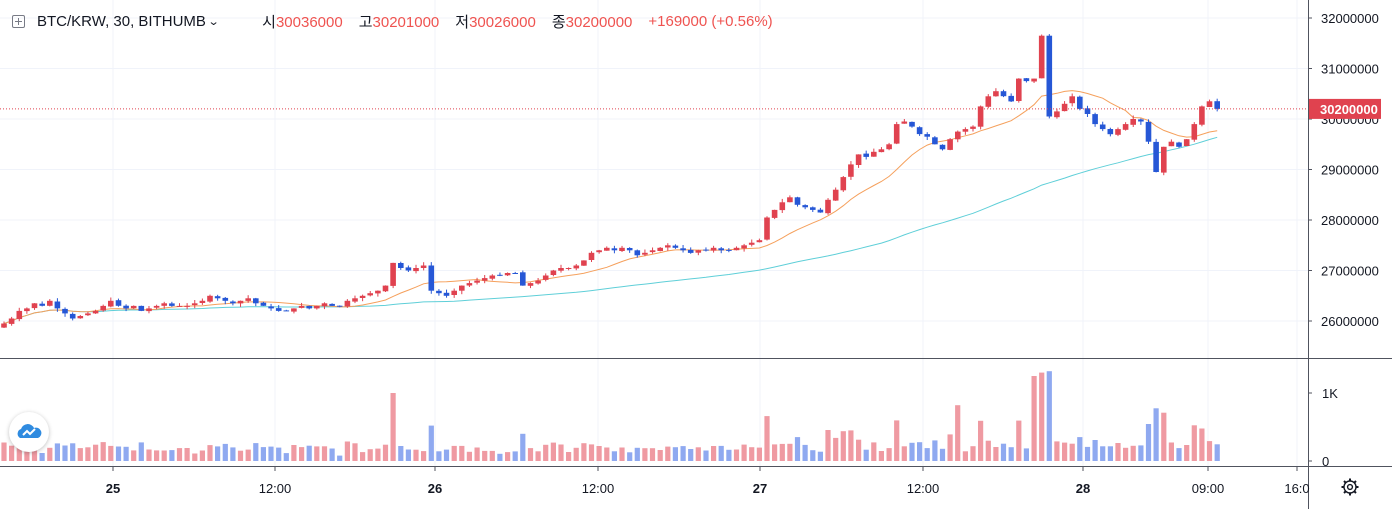  Describe the element at coordinates (710, 21) in the screenshot. I see `change-value: +169000 (+0.56%)` at that location.